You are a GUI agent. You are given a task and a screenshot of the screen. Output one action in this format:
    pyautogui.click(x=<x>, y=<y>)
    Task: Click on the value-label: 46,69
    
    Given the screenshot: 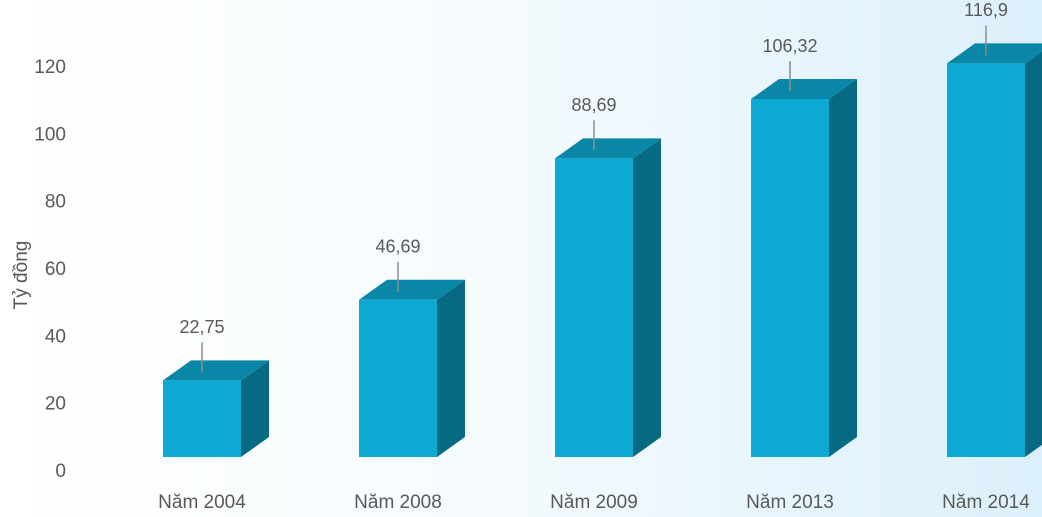 What is the action you would take?
    pyautogui.click(x=397, y=247)
    